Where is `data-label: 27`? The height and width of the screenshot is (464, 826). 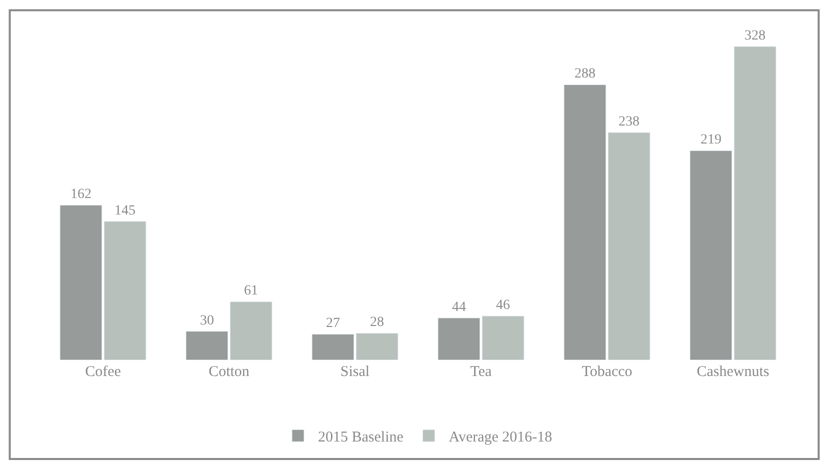 data-label: 27 is located at coordinates (333, 324).